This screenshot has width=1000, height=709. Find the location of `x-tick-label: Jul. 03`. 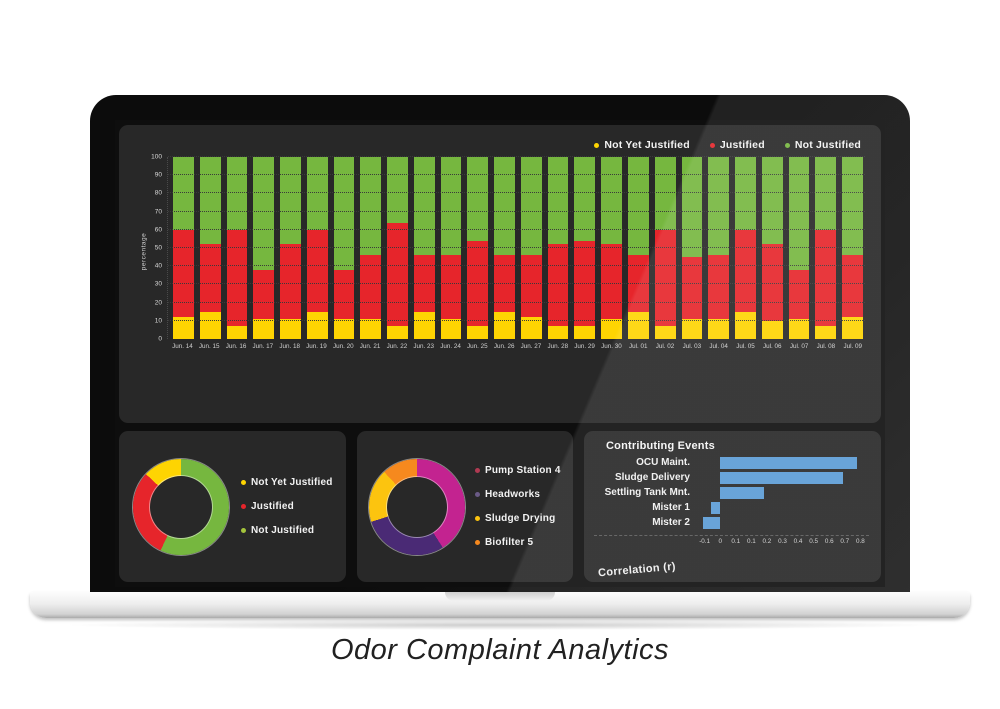

x-tick-label: Jul. 03 is located at coordinates (692, 346).